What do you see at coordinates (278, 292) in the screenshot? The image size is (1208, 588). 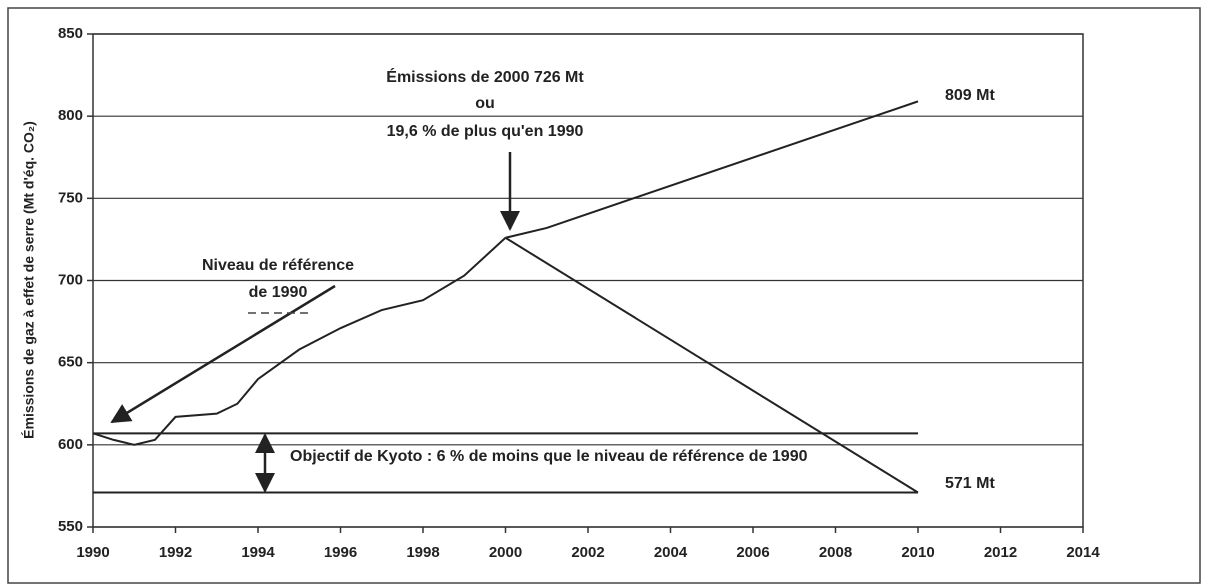 I see `annotation: de 1990` at bounding box center [278, 292].